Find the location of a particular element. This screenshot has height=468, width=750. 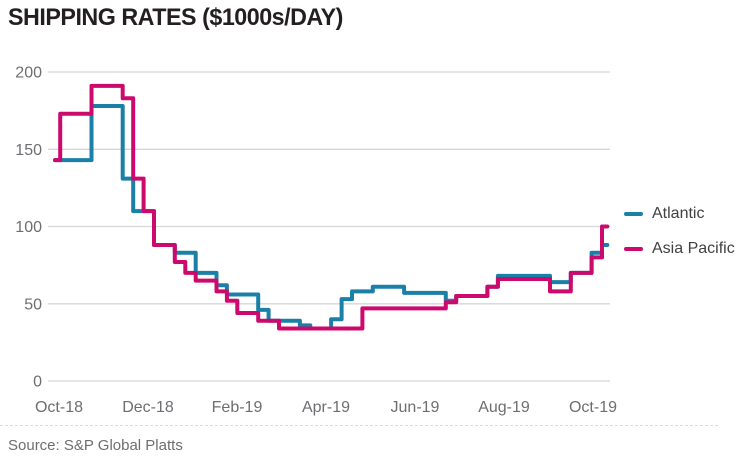

chart-title: SHIPPING RATES ($1000s/DAY) is located at coordinates (175, 17).